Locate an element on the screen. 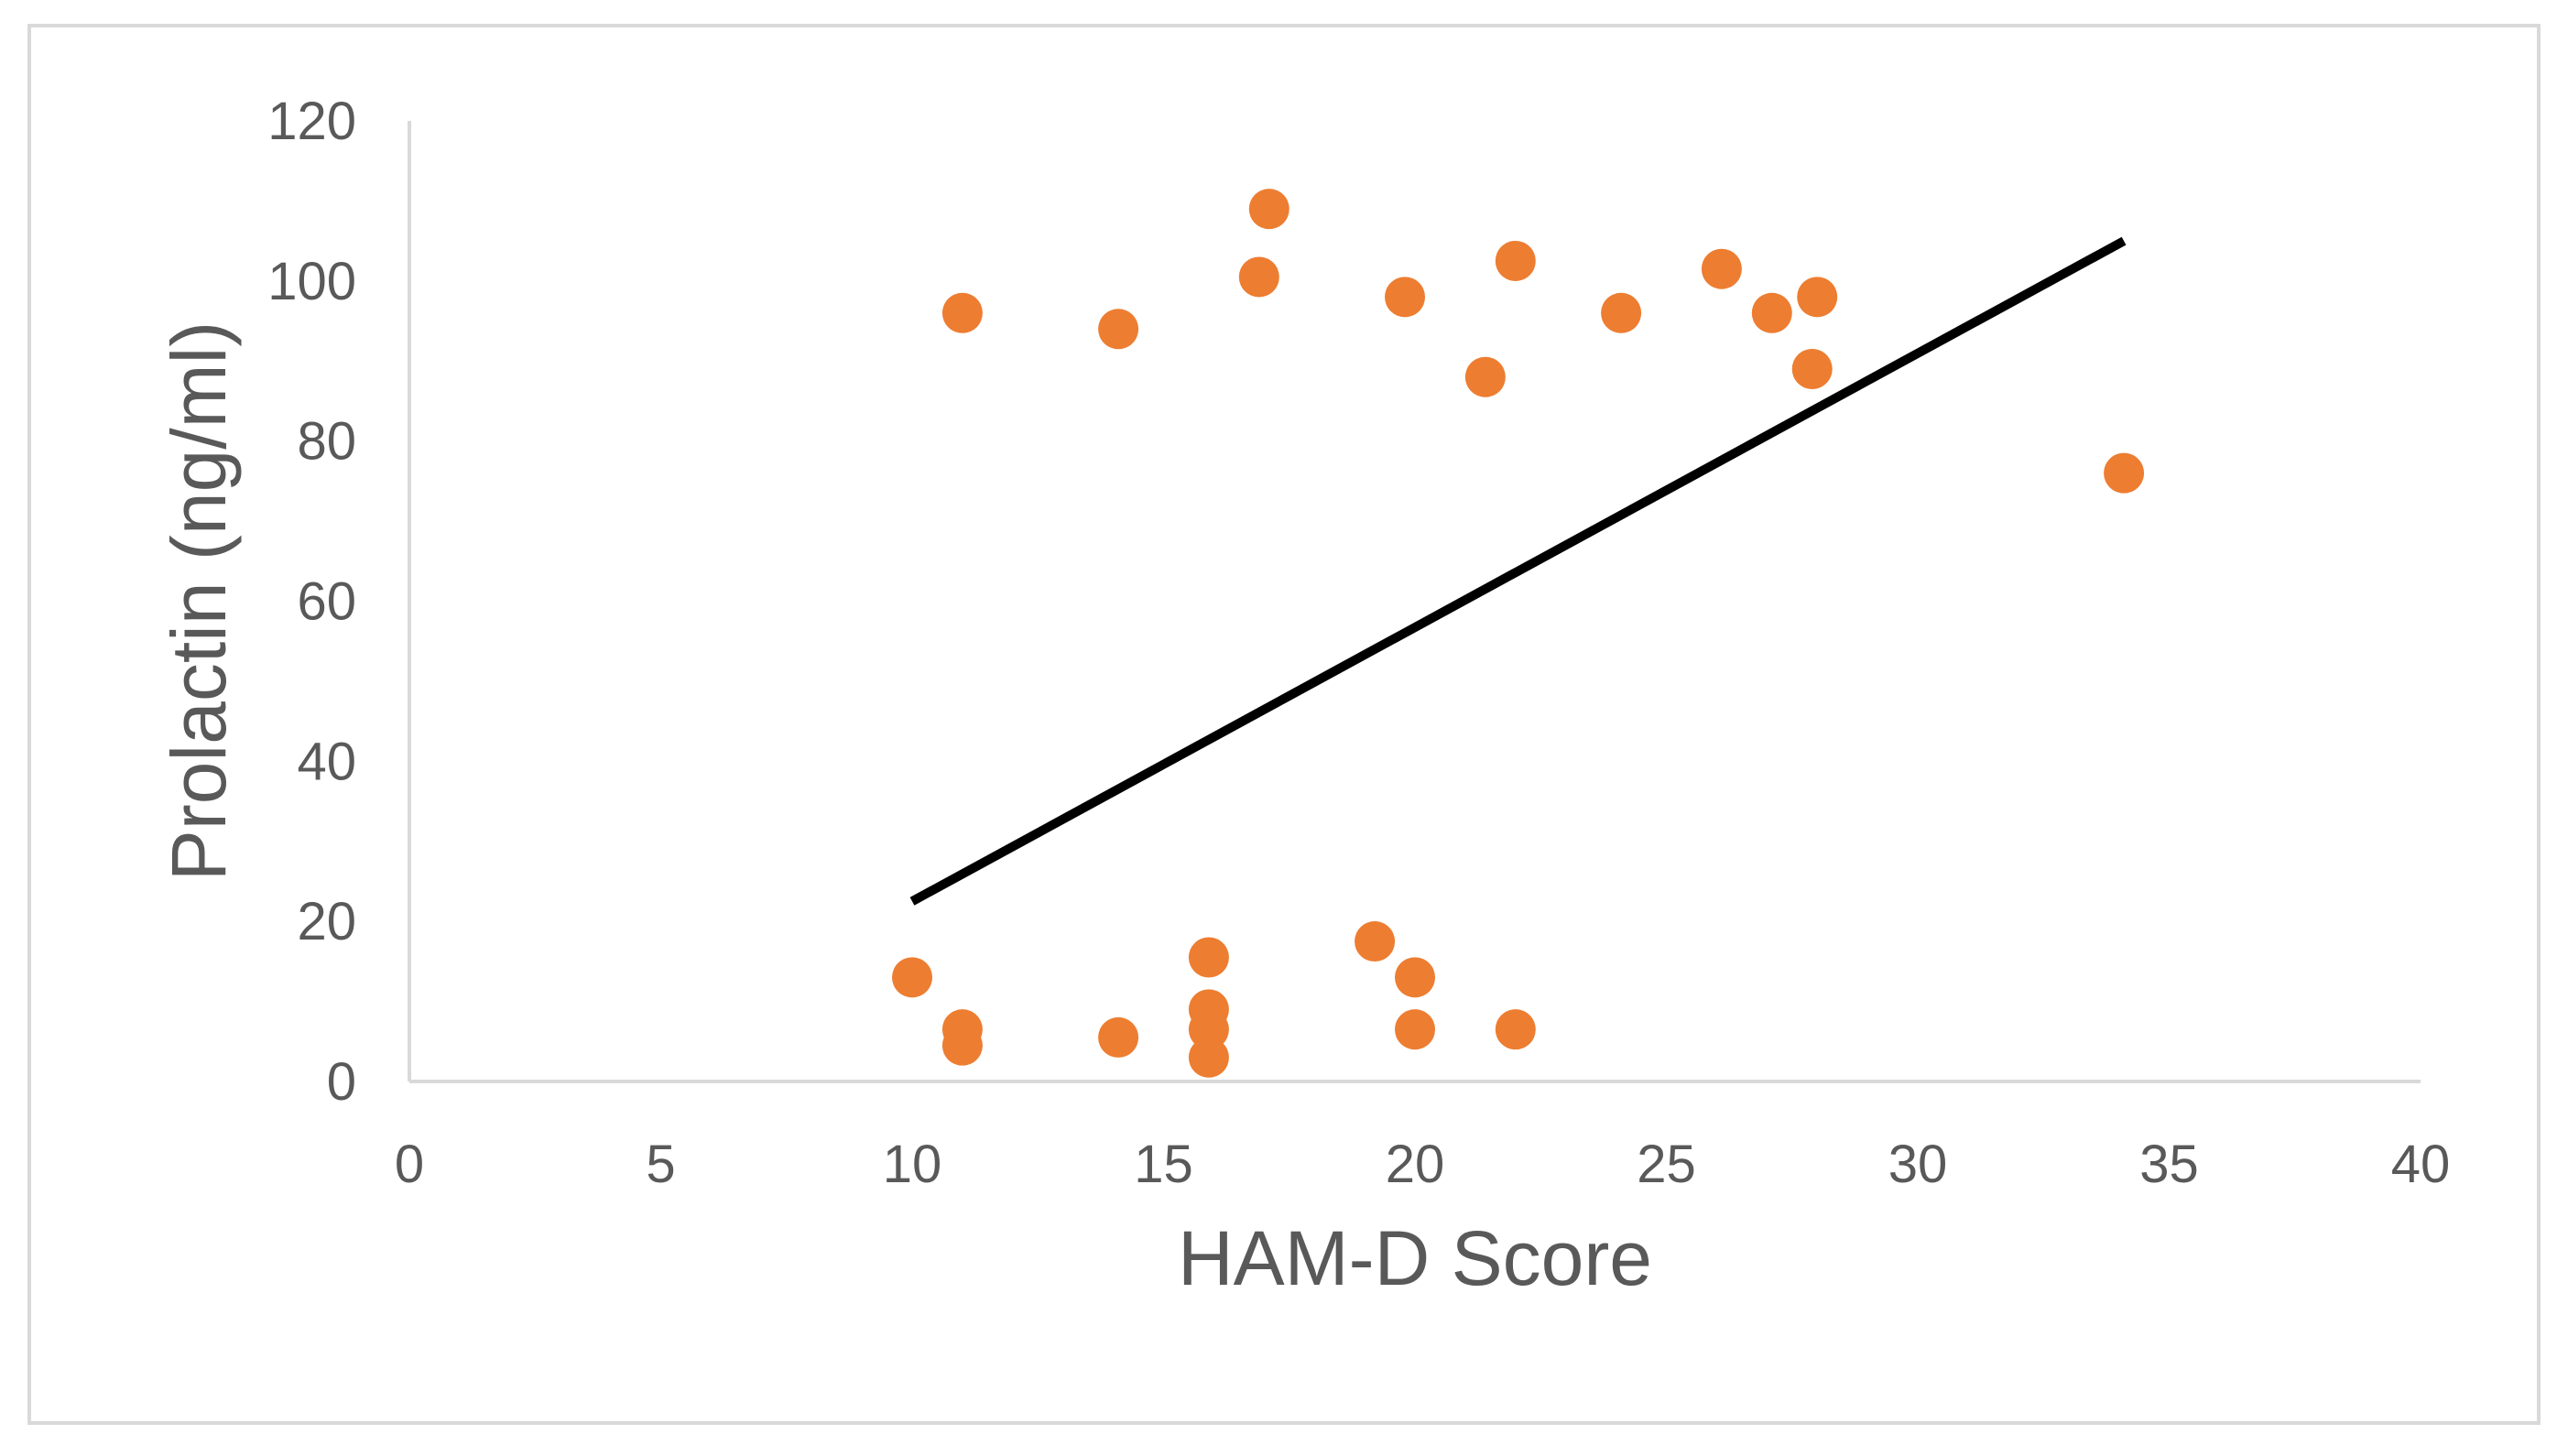 This screenshot has width=2568, height=1456. y-tick-label: 60 is located at coordinates (326, 602).